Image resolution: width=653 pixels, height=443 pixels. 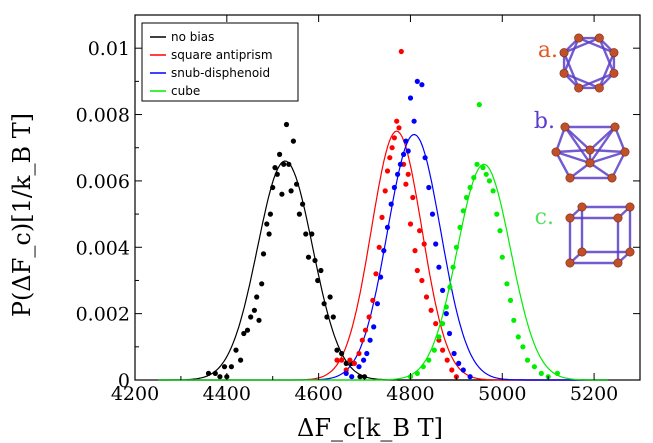 What do you see at coordinates (135, 394) in the screenshot?
I see `x-tick-label-0: 4200` at bounding box center [135, 394].